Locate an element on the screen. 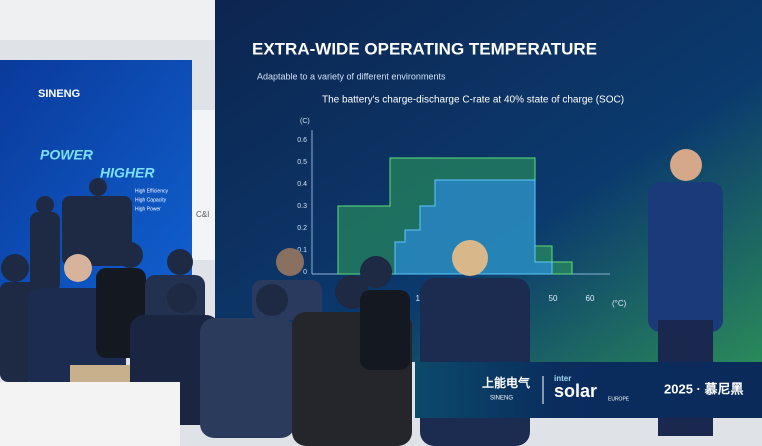  y-tick-label: 0.4 is located at coordinates (302, 184).